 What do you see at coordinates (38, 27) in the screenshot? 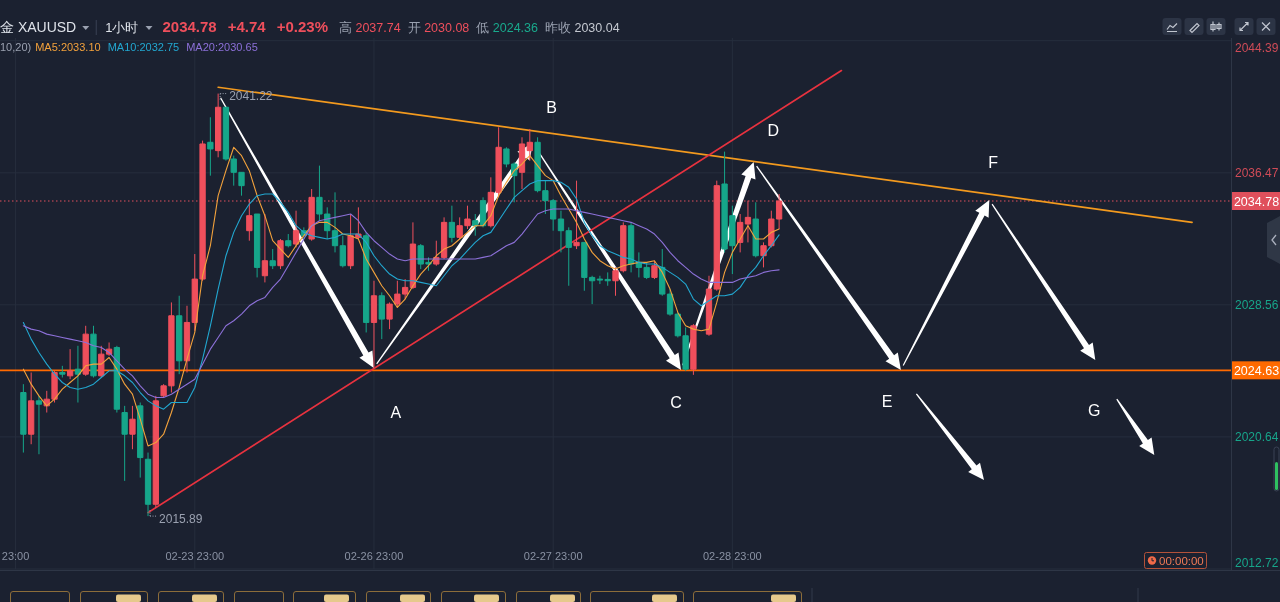
I see `chart-title: 金 XAUUSD` at bounding box center [38, 27].